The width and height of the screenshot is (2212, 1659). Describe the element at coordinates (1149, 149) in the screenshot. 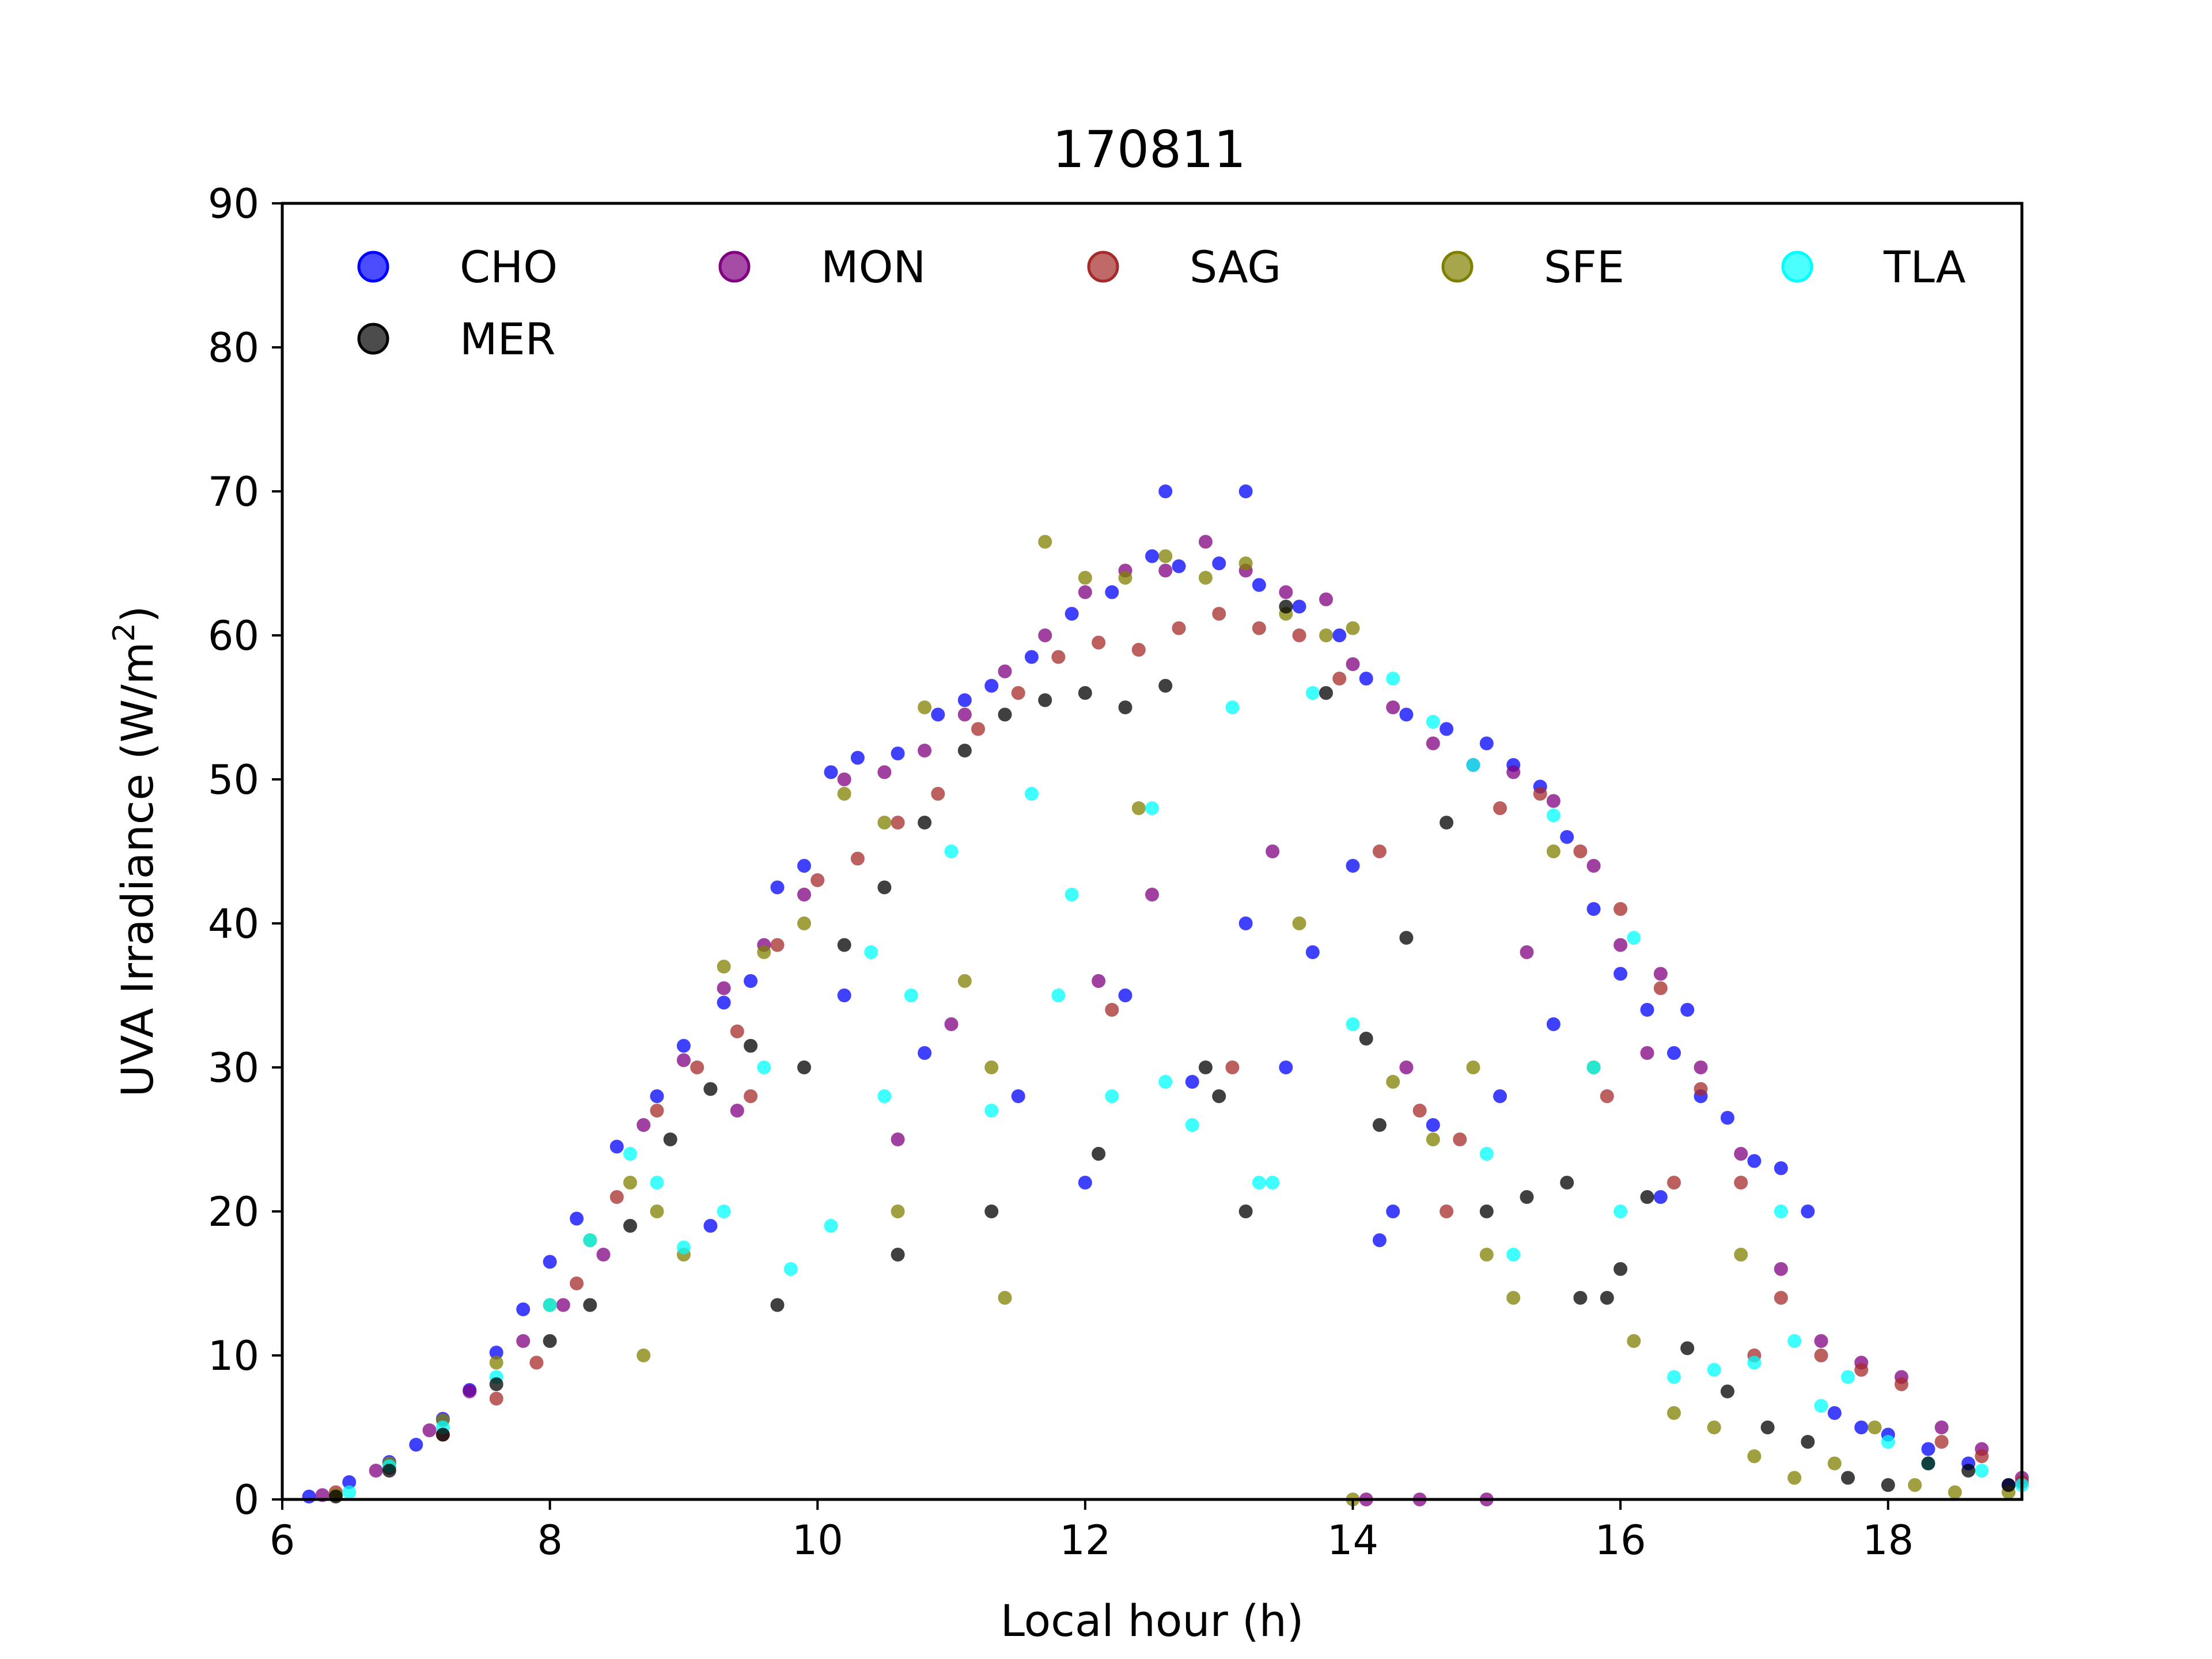

I see `chart-title: 170811` at that location.